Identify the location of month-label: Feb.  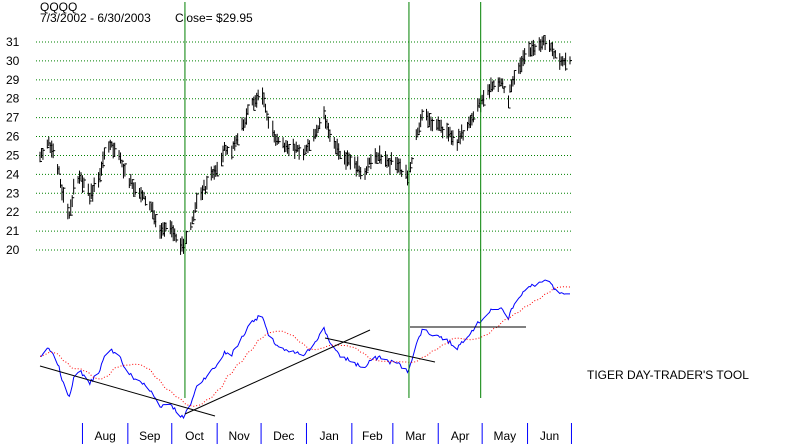
(372, 436).